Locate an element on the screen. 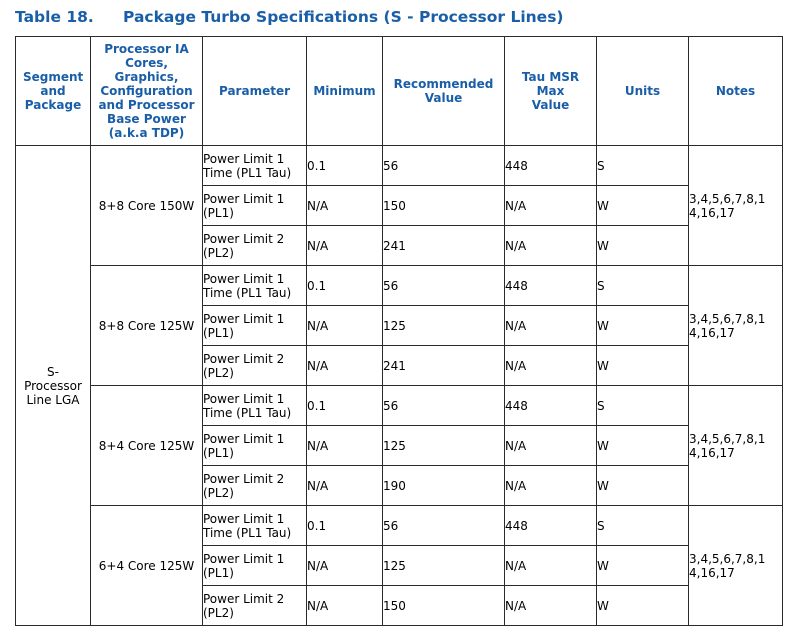  header-units: Units is located at coordinates (642, 91).